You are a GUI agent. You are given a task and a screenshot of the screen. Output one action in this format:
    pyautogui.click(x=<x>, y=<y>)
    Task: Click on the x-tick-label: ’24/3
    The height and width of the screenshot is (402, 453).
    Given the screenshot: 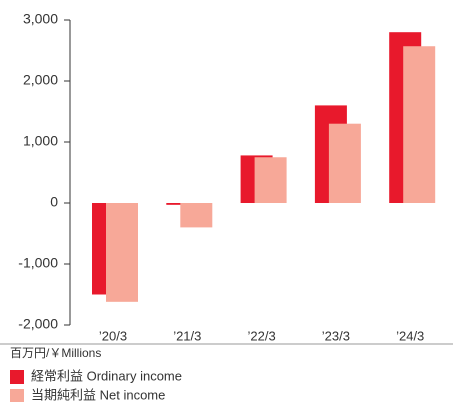 What is the action you would take?
    pyautogui.click(x=410, y=335)
    